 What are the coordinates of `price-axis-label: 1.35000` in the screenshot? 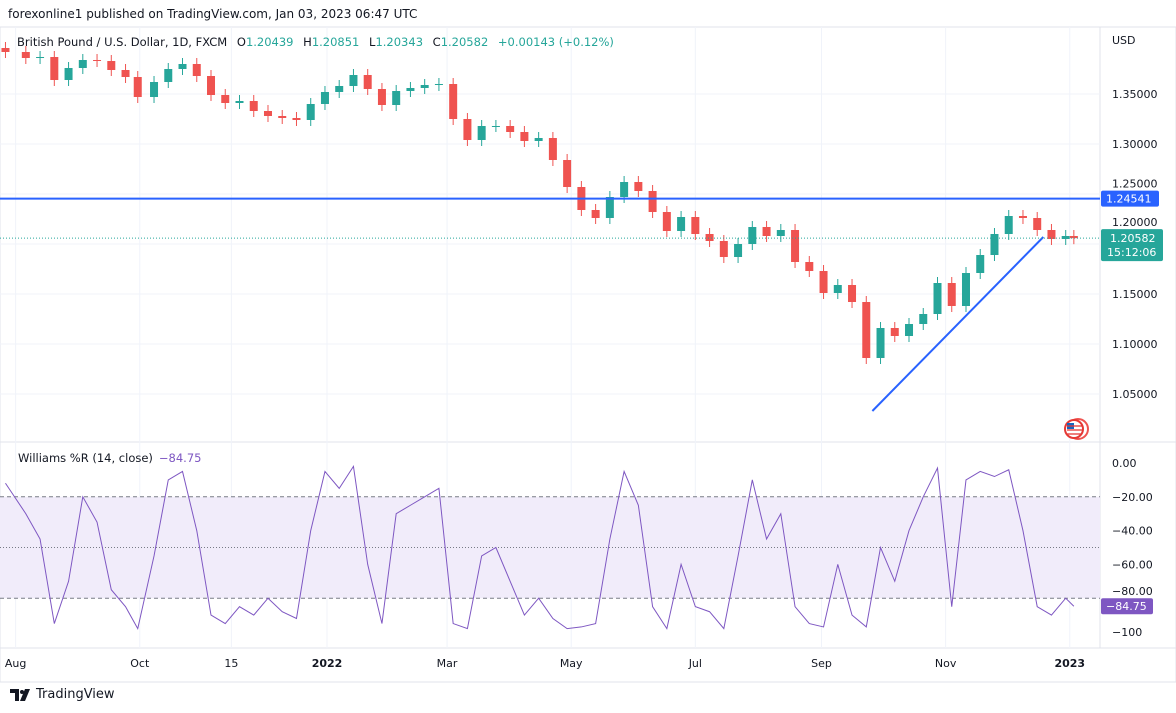 It's located at (1135, 94).